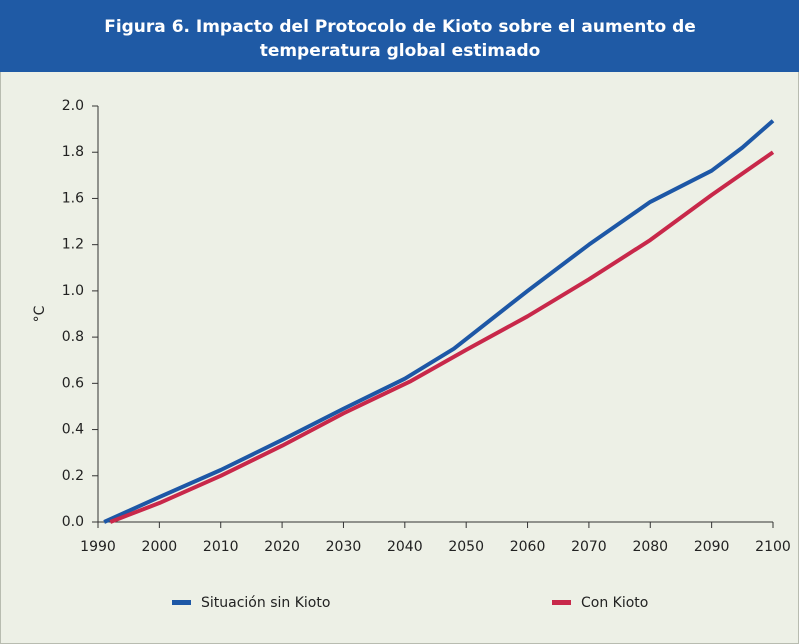  What do you see at coordinates (650, 547) in the screenshot?
I see `x-tick-label: 2080` at bounding box center [650, 547].